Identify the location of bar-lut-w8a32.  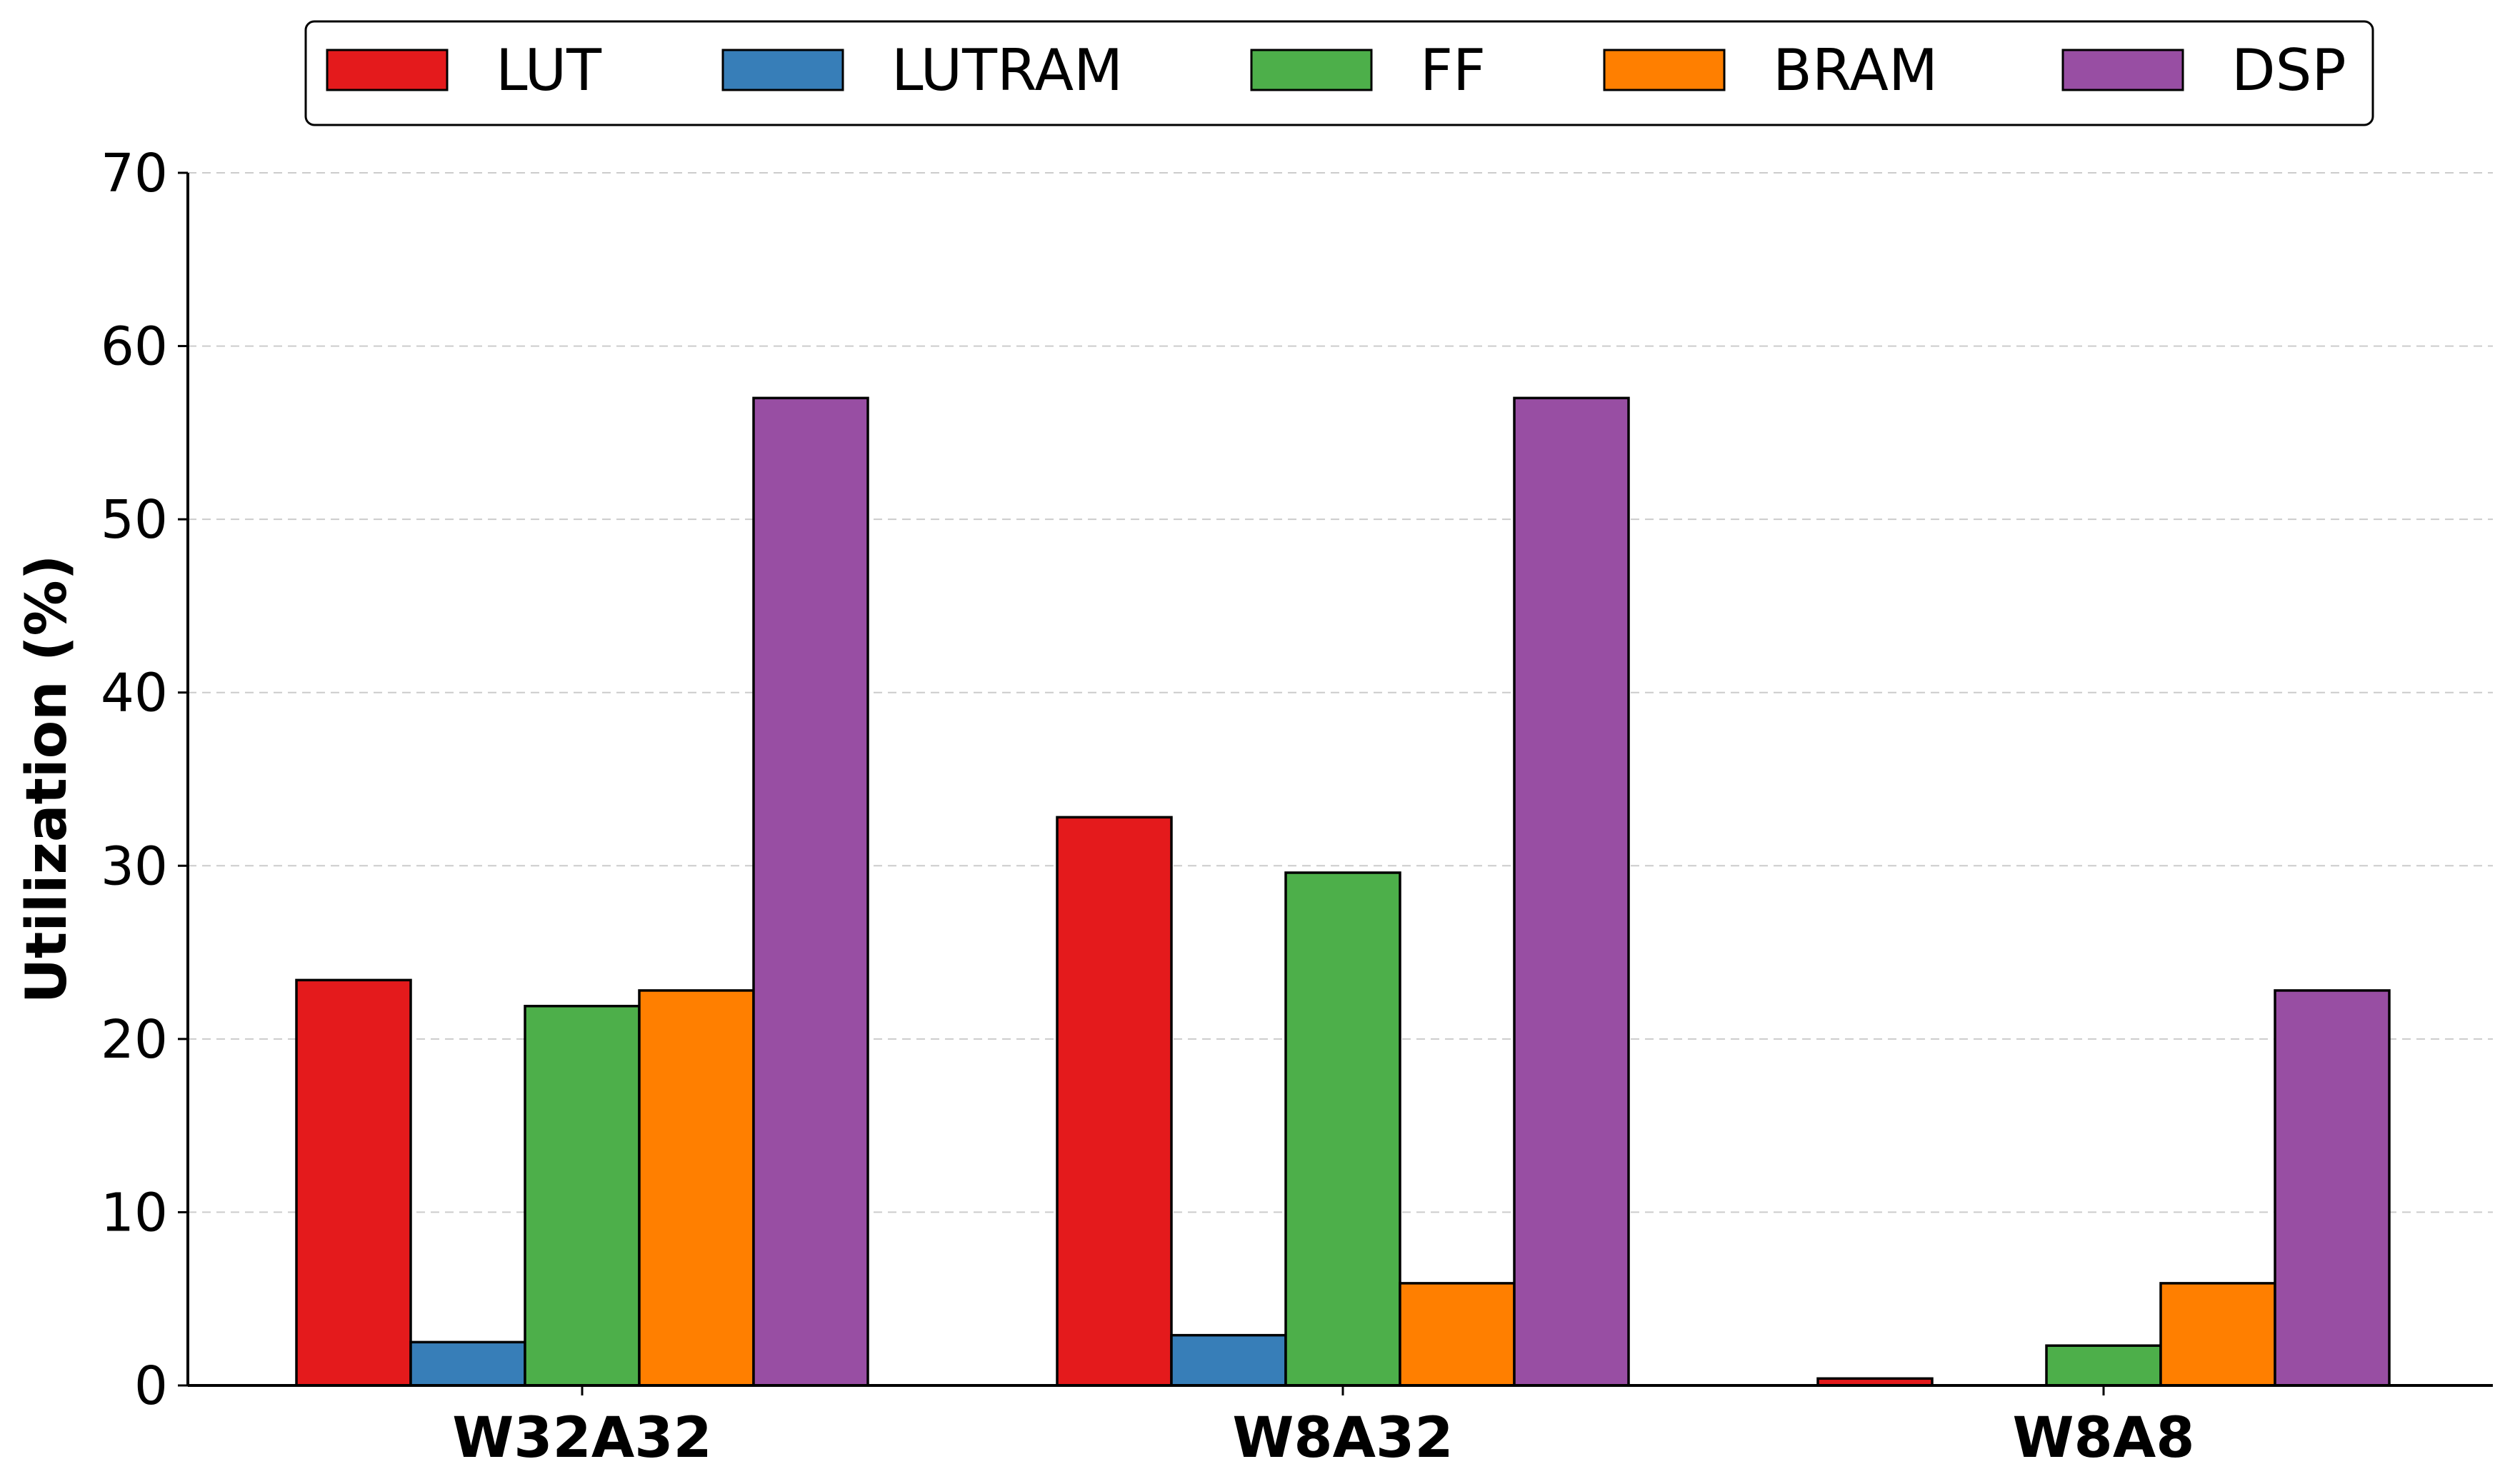
(1114, 1101).